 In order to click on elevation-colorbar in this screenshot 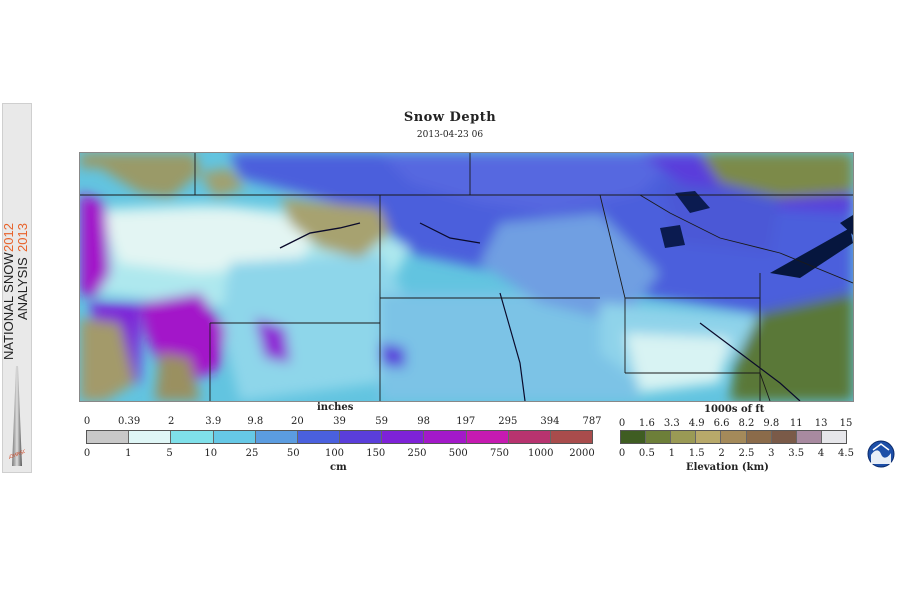, I will do `click(733, 437)`.